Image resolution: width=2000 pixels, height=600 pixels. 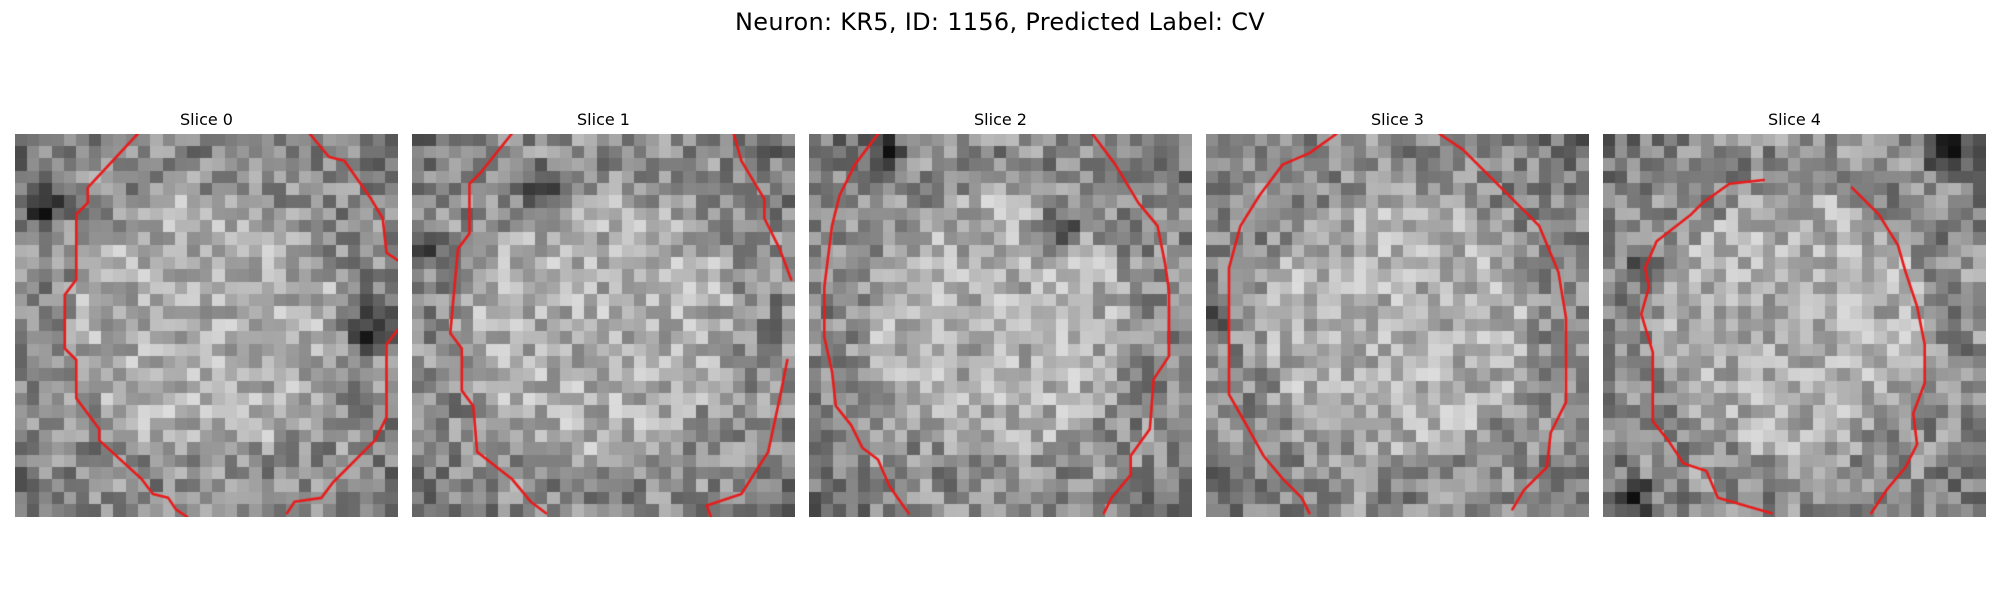 I want to click on slice-title: Slice 0, so click(x=206, y=119).